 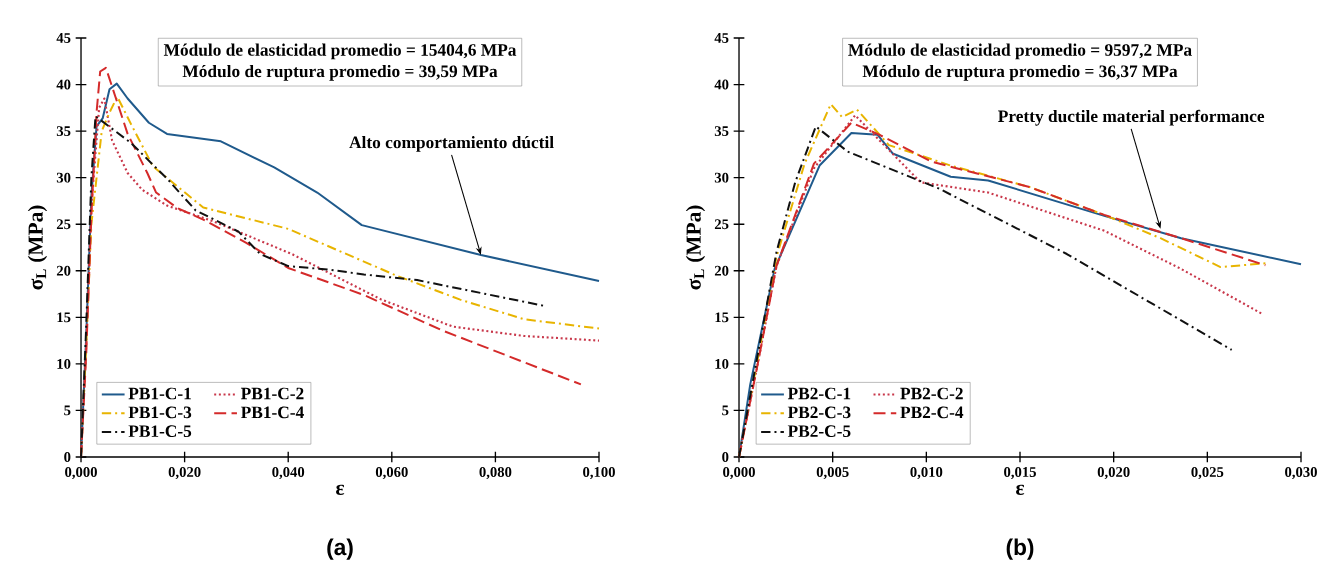 I want to click on legend-label: PB1-C-4, so click(x=272, y=412).